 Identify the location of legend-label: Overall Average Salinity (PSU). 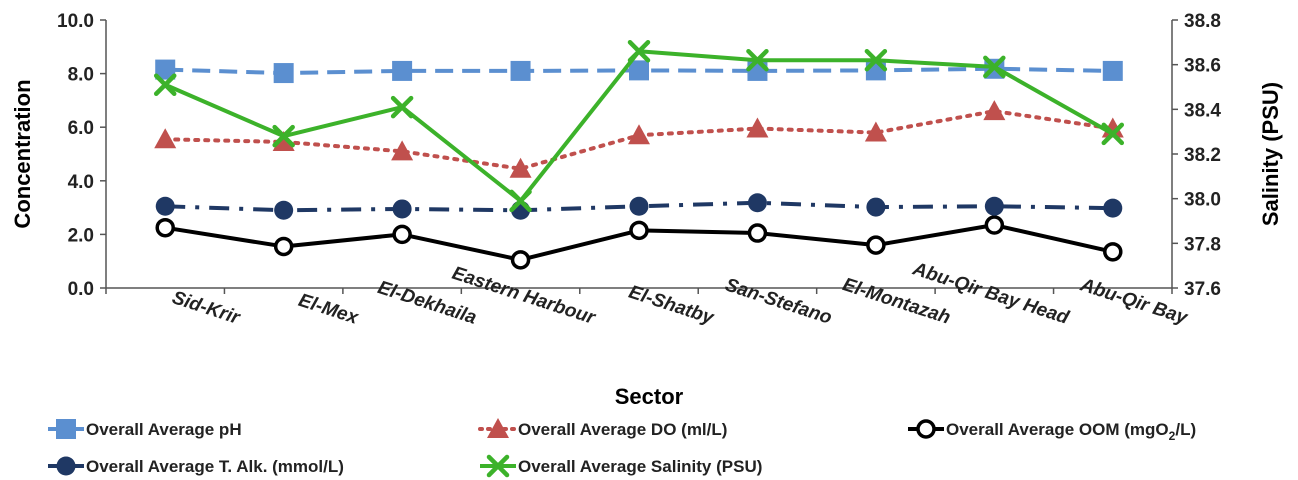
(640, 466).